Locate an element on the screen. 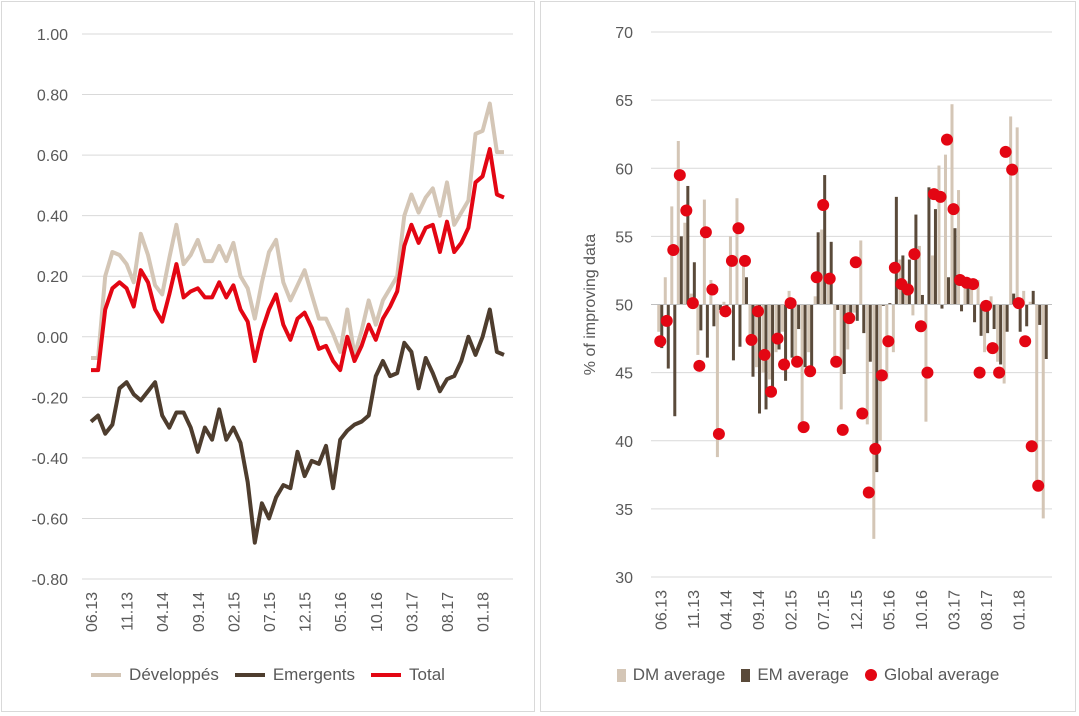 Image resolution: width=1079 pixels, height=716 pixels. y-tick-label: -0.20 is located at coordinates (50, 398).